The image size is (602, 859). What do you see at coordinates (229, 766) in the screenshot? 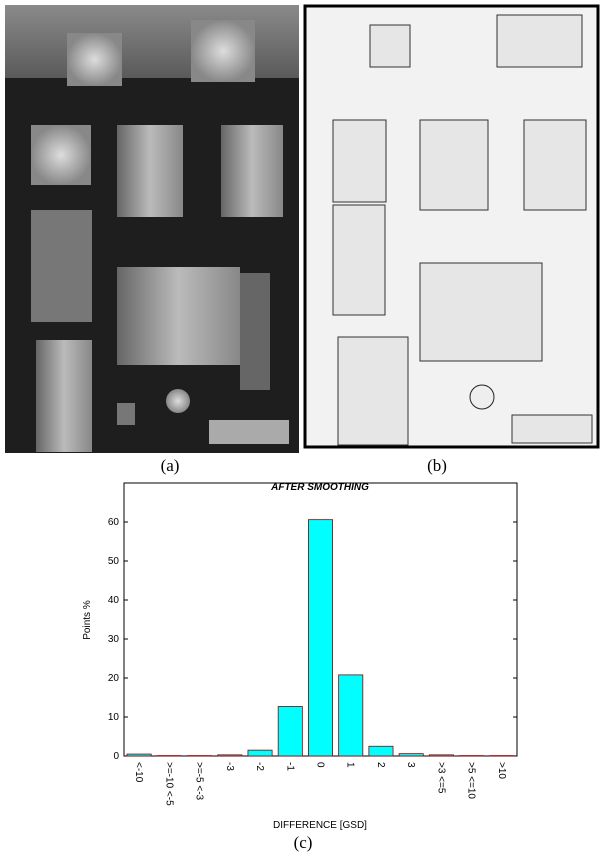
I see `x-tick-label: -3` at bounding box center [229, 766].